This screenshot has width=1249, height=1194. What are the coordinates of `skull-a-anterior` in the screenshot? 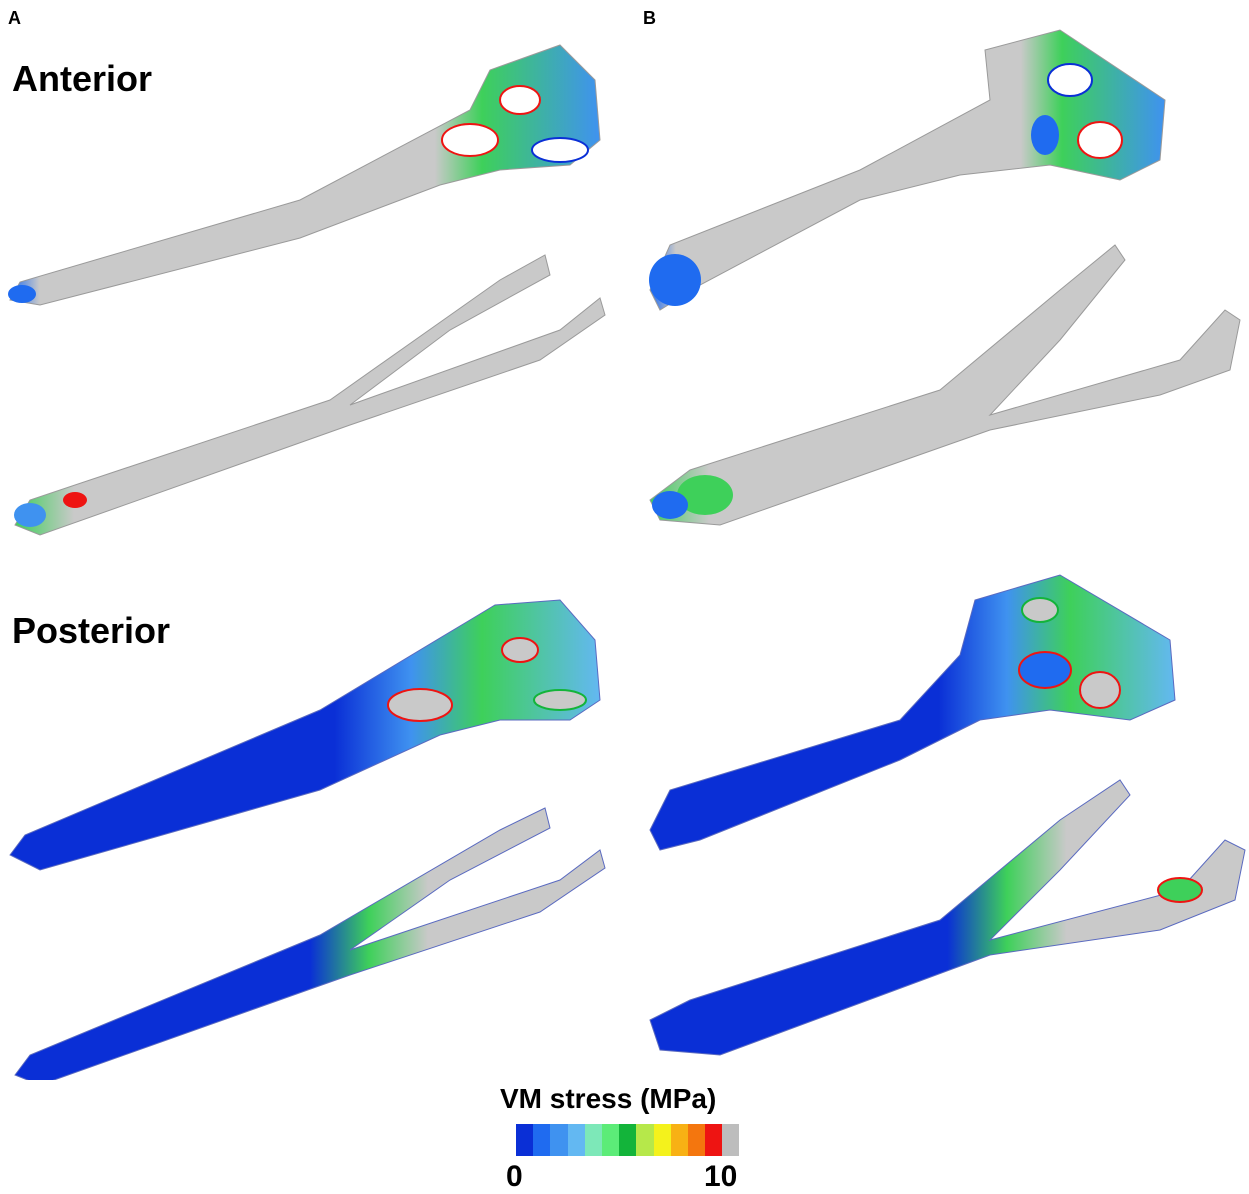 It's located at (304, 175).